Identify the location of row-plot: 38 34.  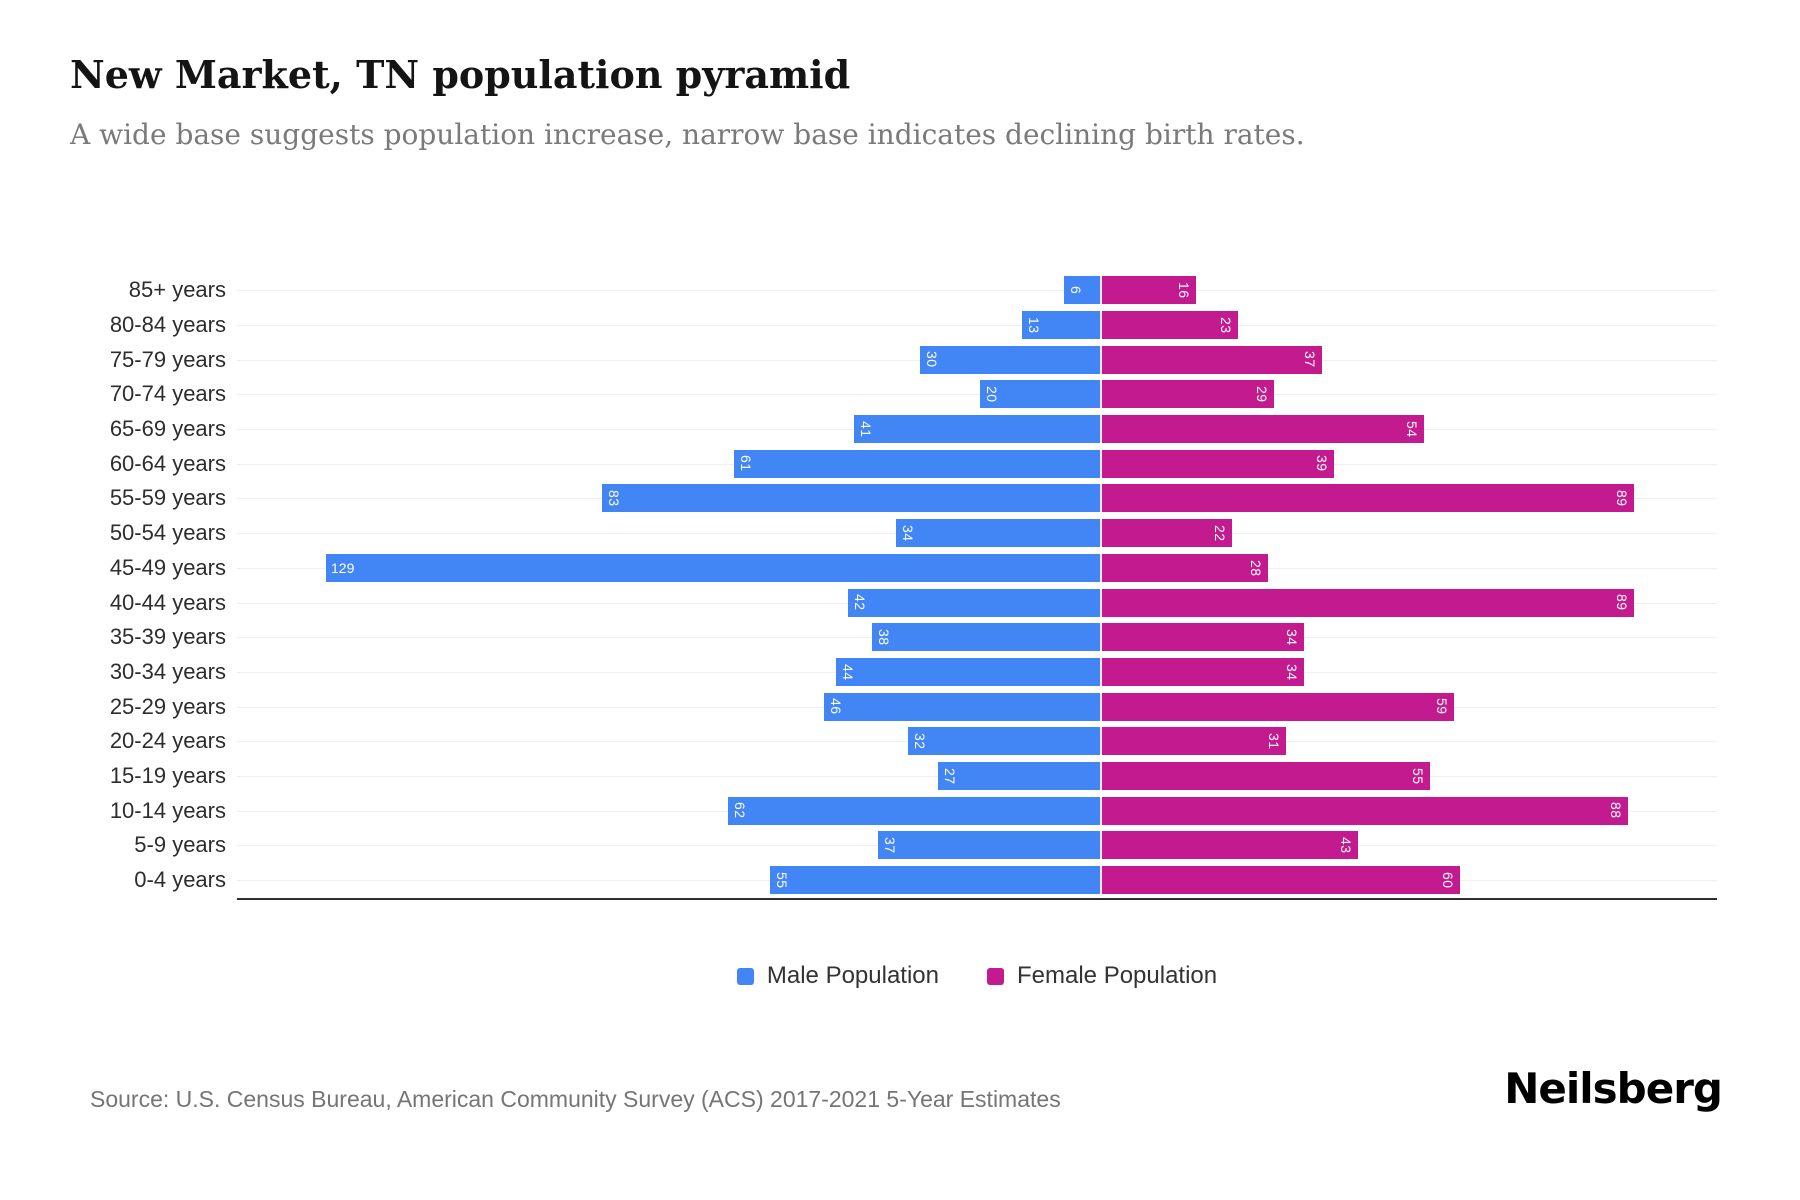
(977, 637).